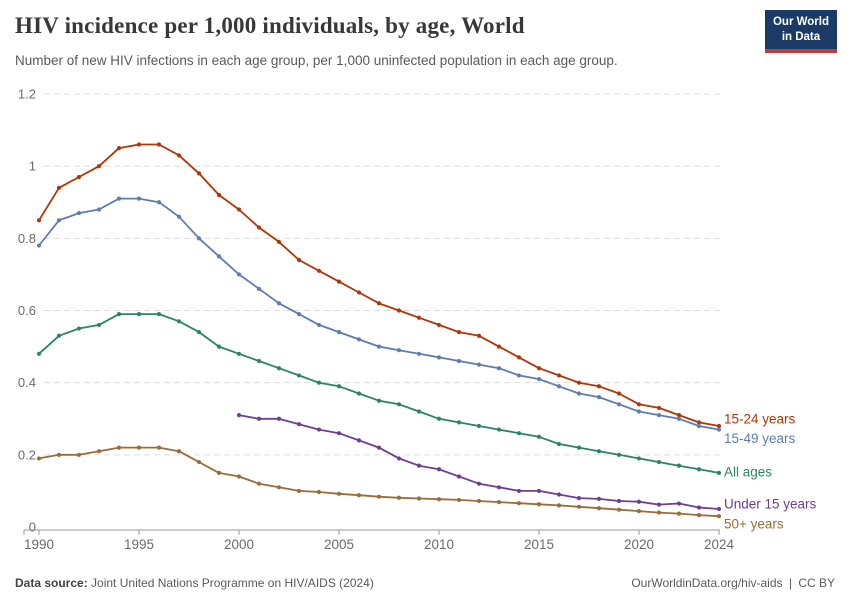 The image size is (850, 600). Describe the element at coordinates (339, 433) in the screenshot. I see `data-point-under-15-years-2005` at that location.